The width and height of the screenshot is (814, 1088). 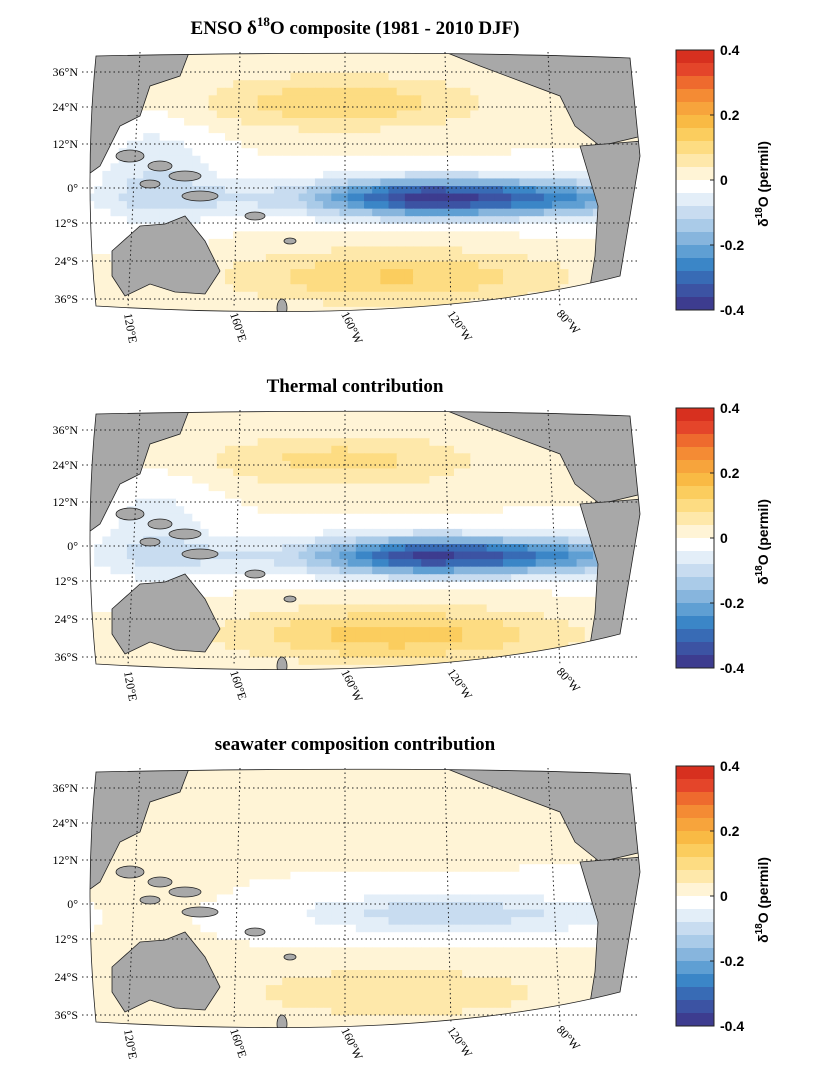 I want to click on lon-tick-label: 120°W, so click(x=460, y=684).